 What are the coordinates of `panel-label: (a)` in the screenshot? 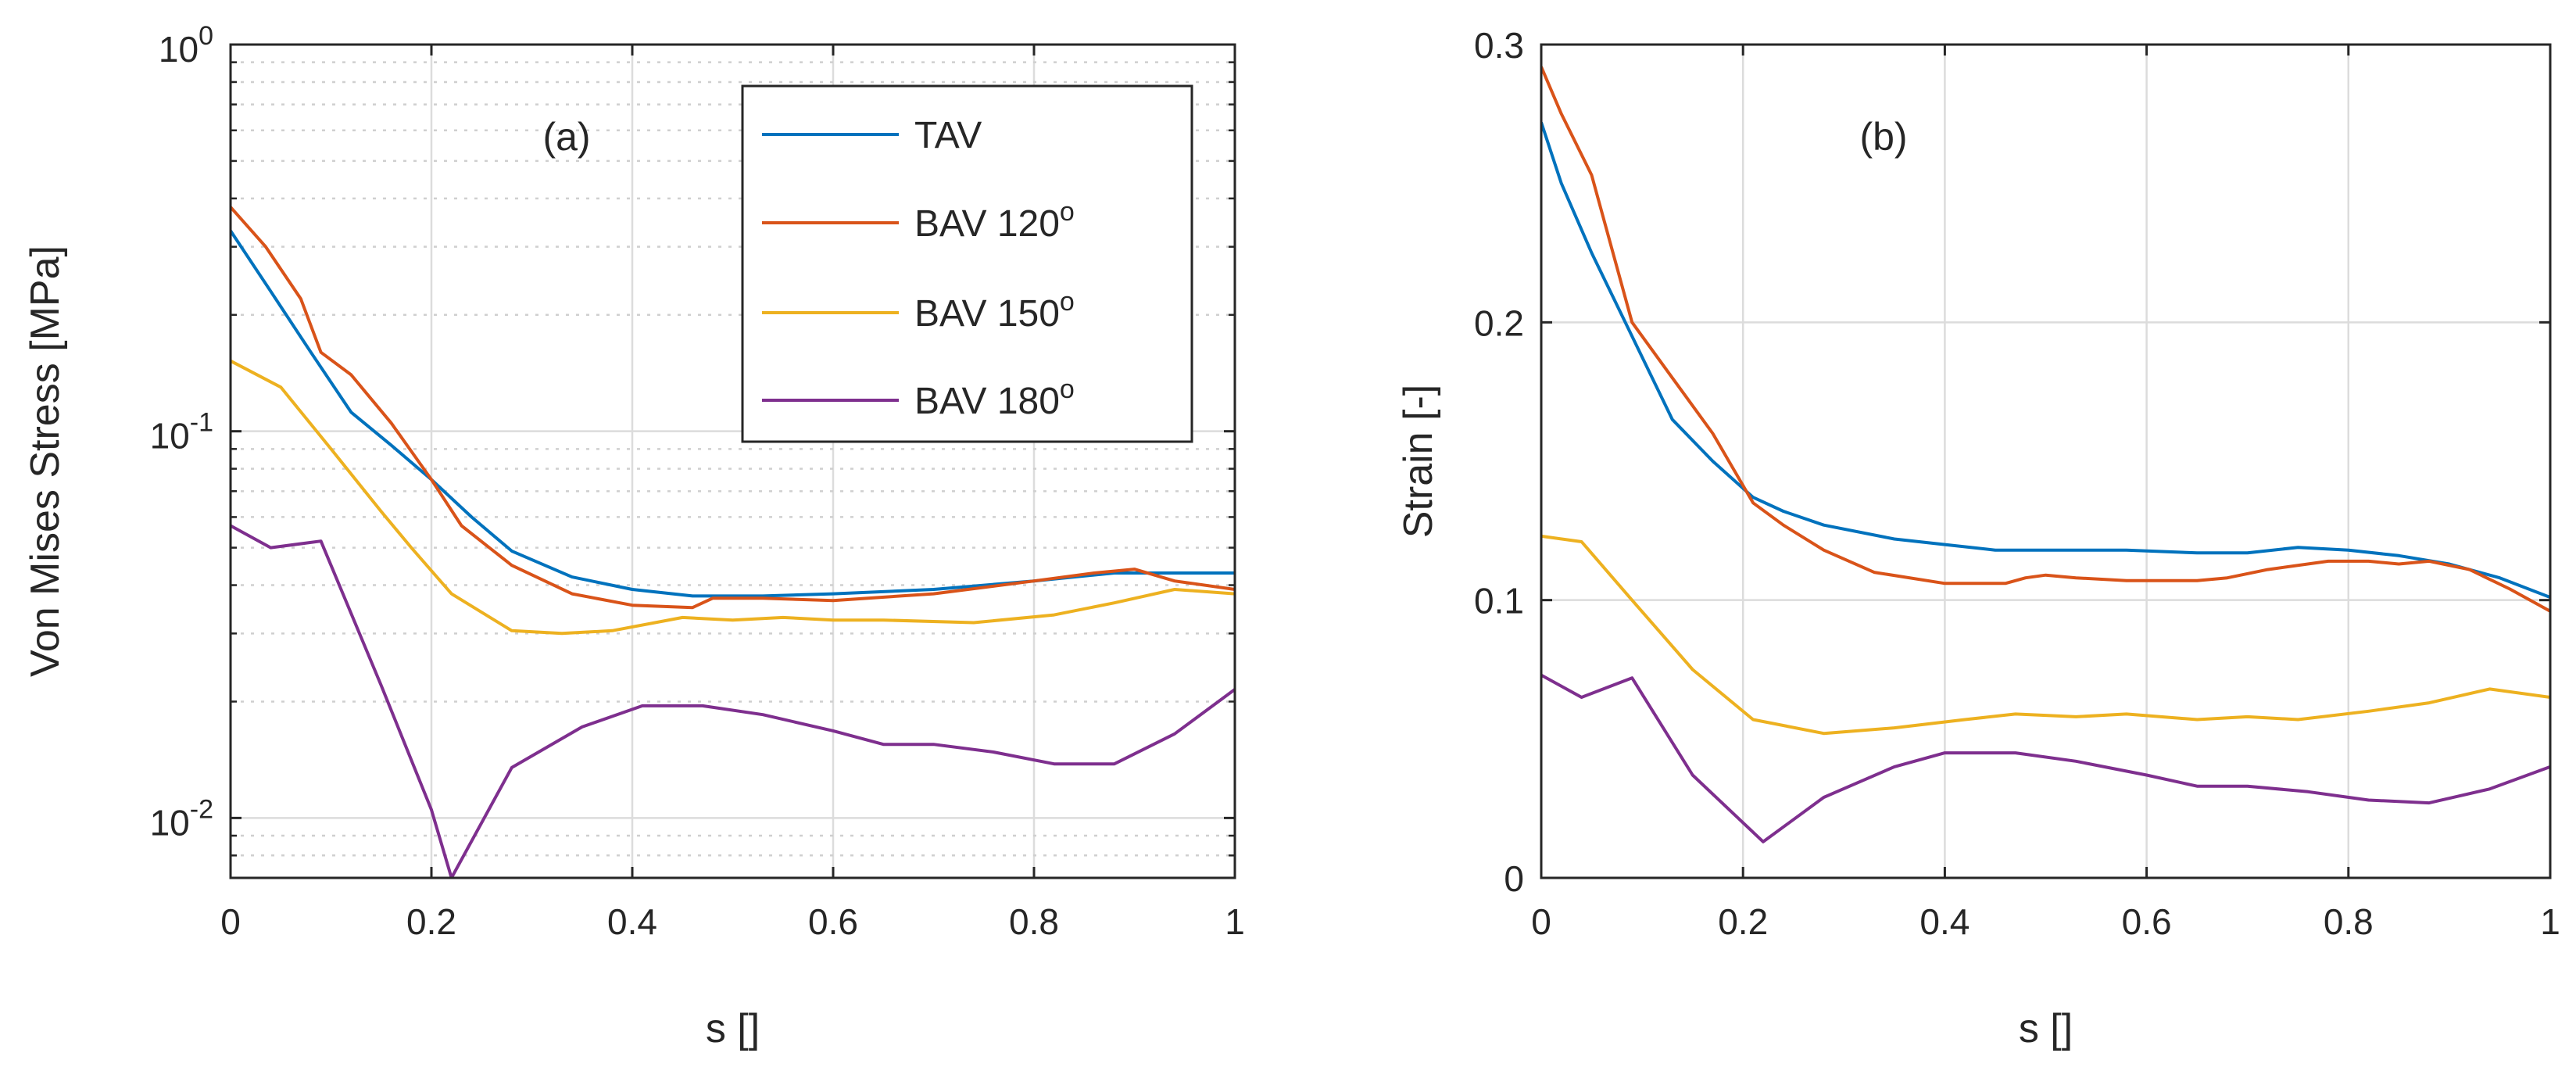 It's located at (566, 137).